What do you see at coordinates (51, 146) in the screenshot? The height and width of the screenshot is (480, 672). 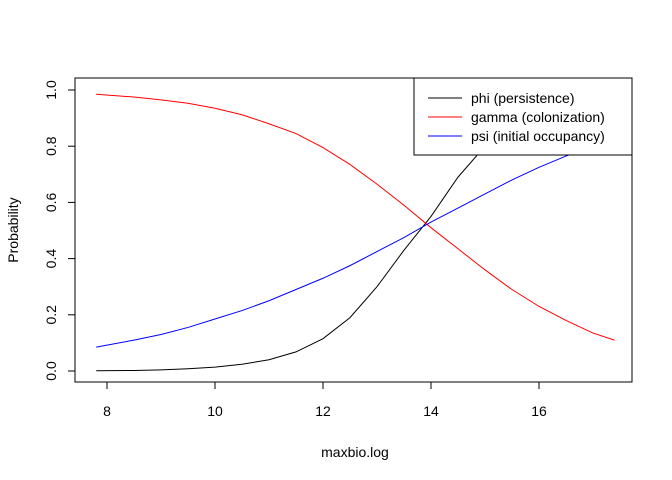 I see `y-tick-label: 0.8` at bounding box center [51, 146].